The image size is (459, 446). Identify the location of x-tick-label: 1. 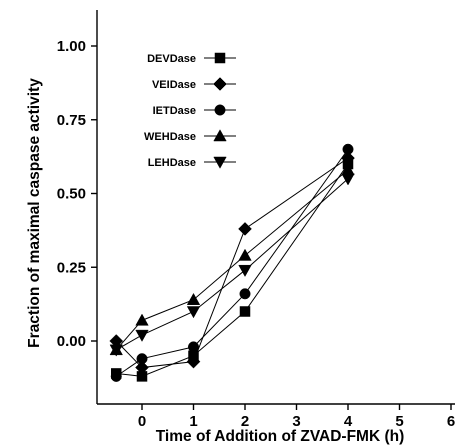
(193, 421).